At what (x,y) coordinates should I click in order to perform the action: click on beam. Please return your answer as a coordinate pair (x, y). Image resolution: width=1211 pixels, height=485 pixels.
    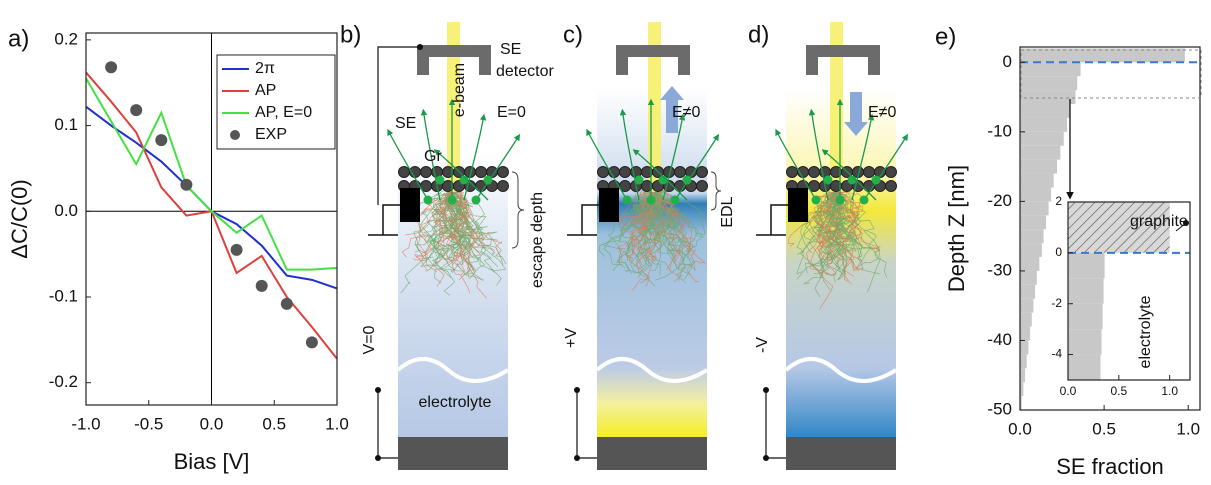
    Looking at the image, I should click on (453, 107).